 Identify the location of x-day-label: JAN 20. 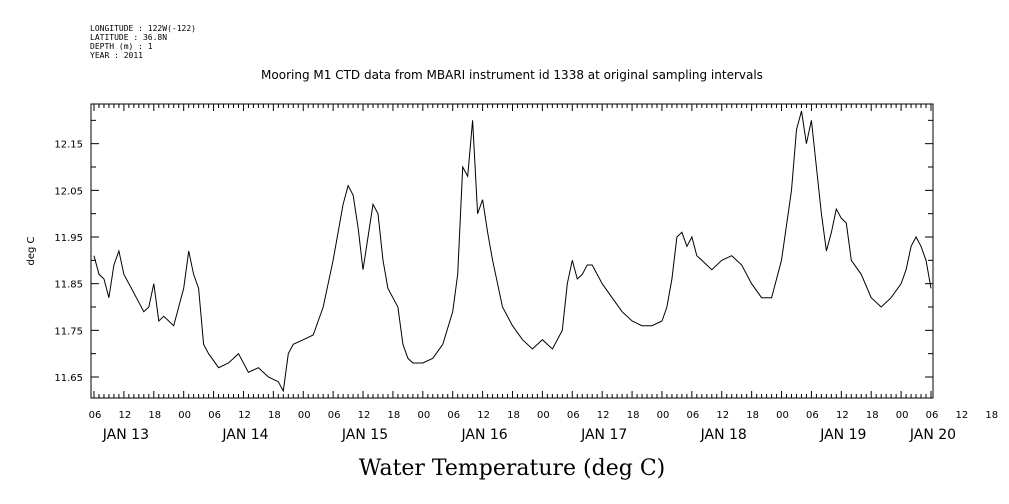
(932, 435).